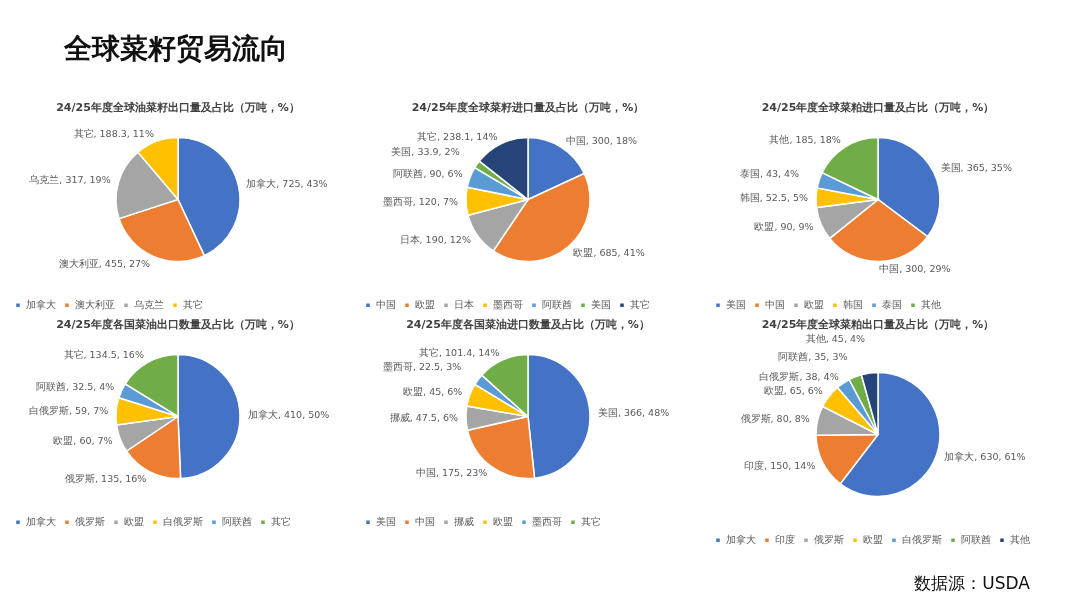 Image resolution: width=1080 pixels, height=608 pixels. I want to click on chart-title: 24/25年度各国菜油出口数量及占比（万吨，%）, so click(178, 324).